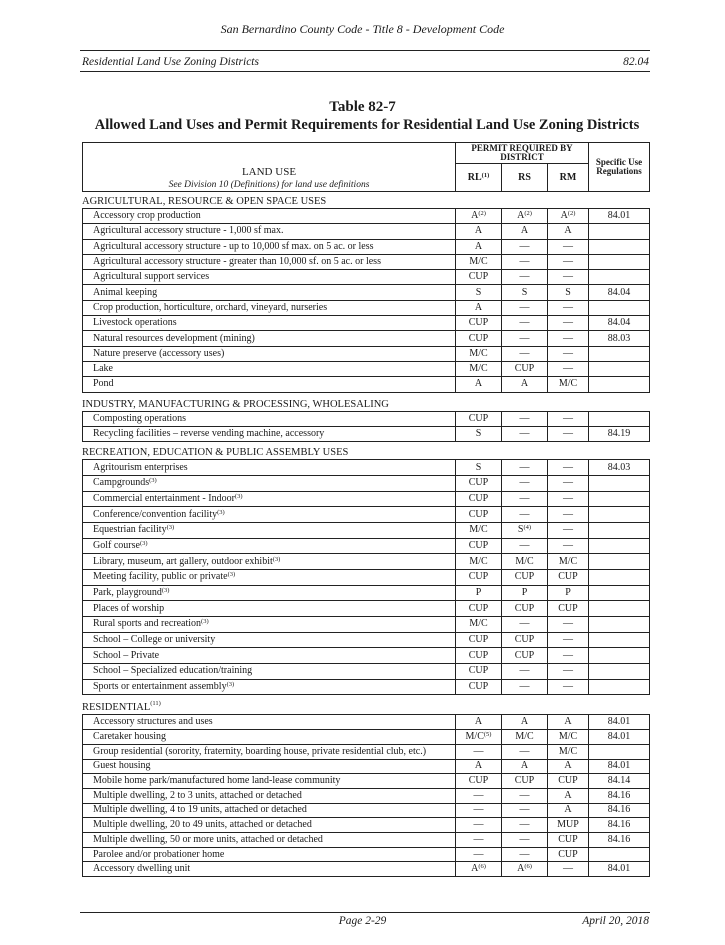 Image resolution: width=725 pixels, height=945 pixels. Describe the element at coordinates (269, 216) in the screenshot. I see `land-use-cell: Accessory crop production` at that location.